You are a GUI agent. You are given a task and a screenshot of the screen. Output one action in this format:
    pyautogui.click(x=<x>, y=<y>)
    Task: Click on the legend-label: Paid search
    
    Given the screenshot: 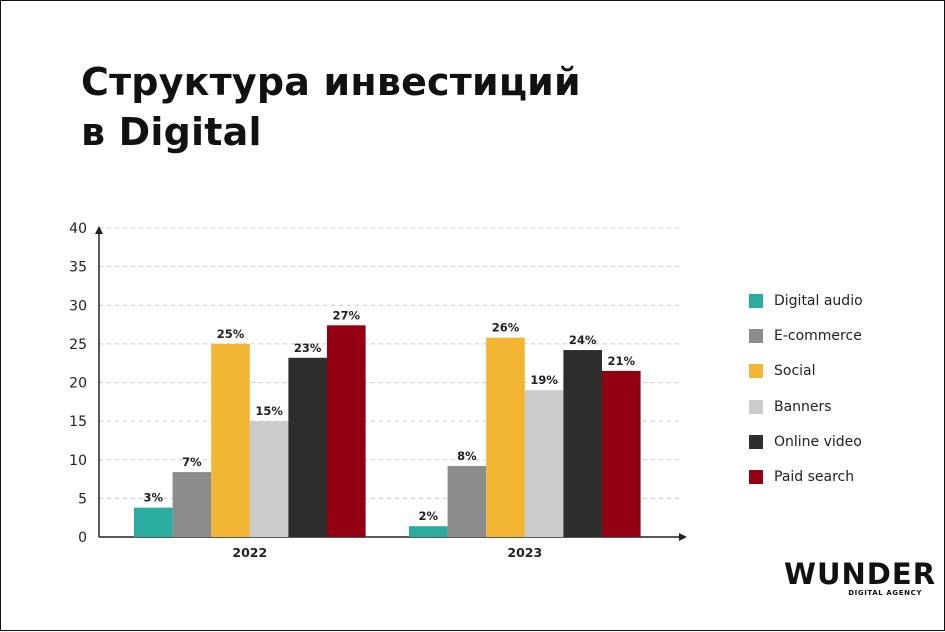 What is the action you would take?
    pyautogui.click(x=814, y=476)
    